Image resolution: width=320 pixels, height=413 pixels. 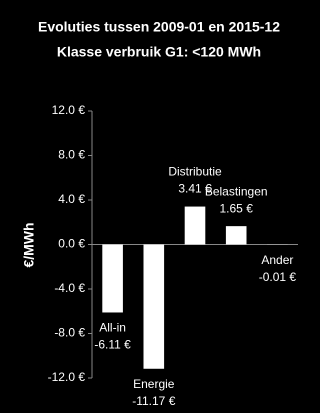 I want to click on y-tick-label: 0.0 €, so click(x=71, y=244).